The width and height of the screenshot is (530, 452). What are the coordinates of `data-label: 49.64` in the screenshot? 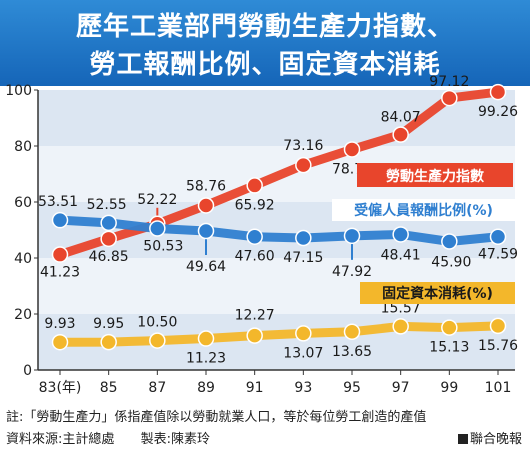 It's located at (206, 267).